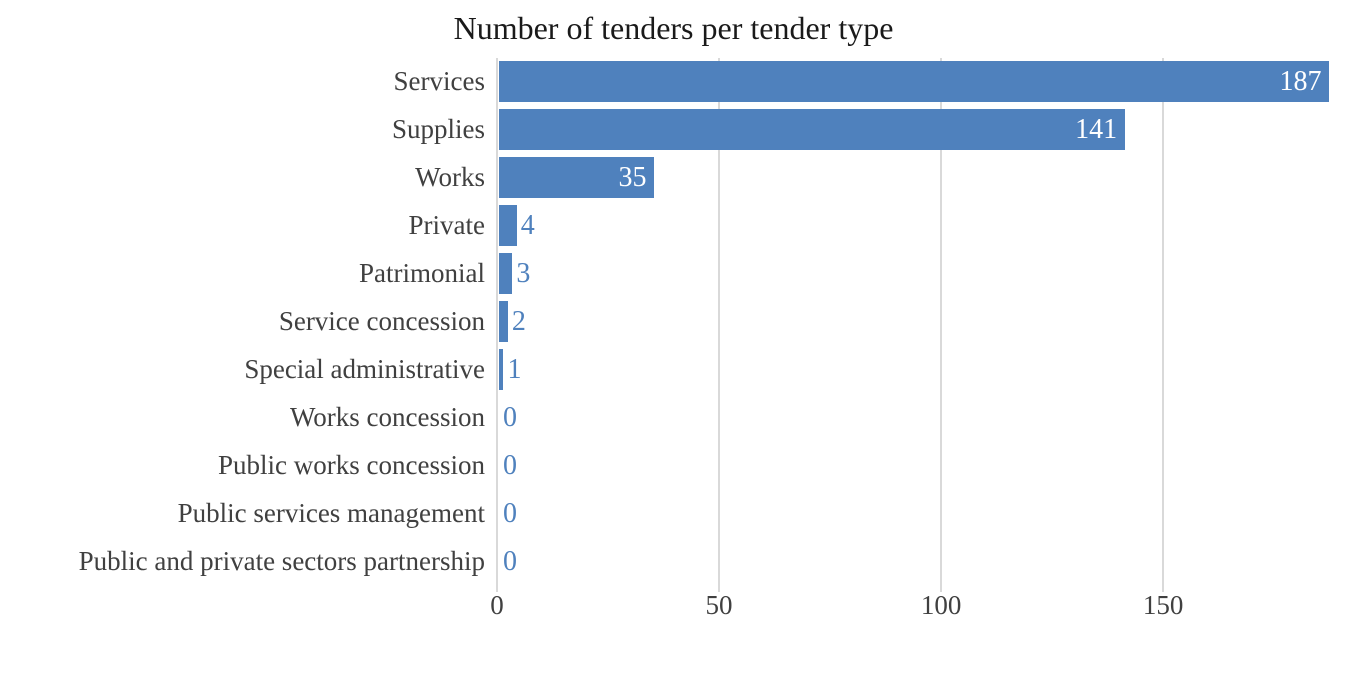  Describe the element at coordinates (1163, 605) in the screenshot. I see `x-tick-label: 150` at that location.